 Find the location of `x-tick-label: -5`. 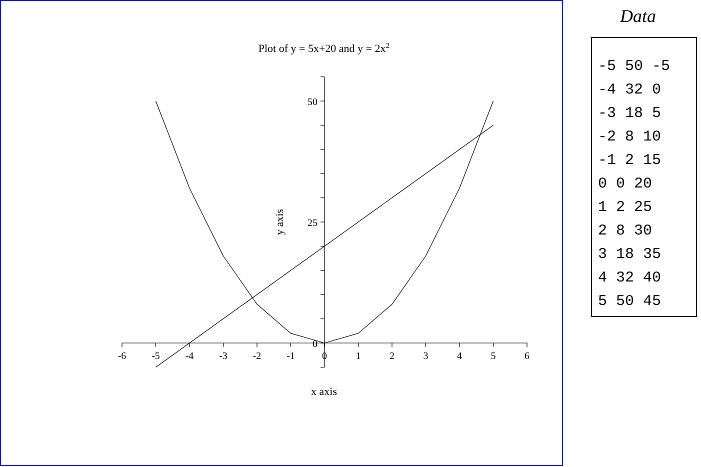

x-tick-label: -5 is located at coordinates (156, 356).